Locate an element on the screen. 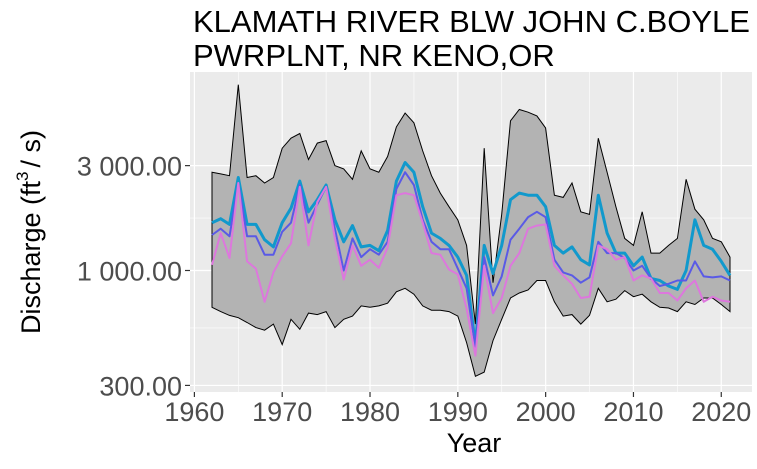 The height and width of the screenshot is (469, 757). x-tick-label: 1990 is located at coordinates (458, 412).